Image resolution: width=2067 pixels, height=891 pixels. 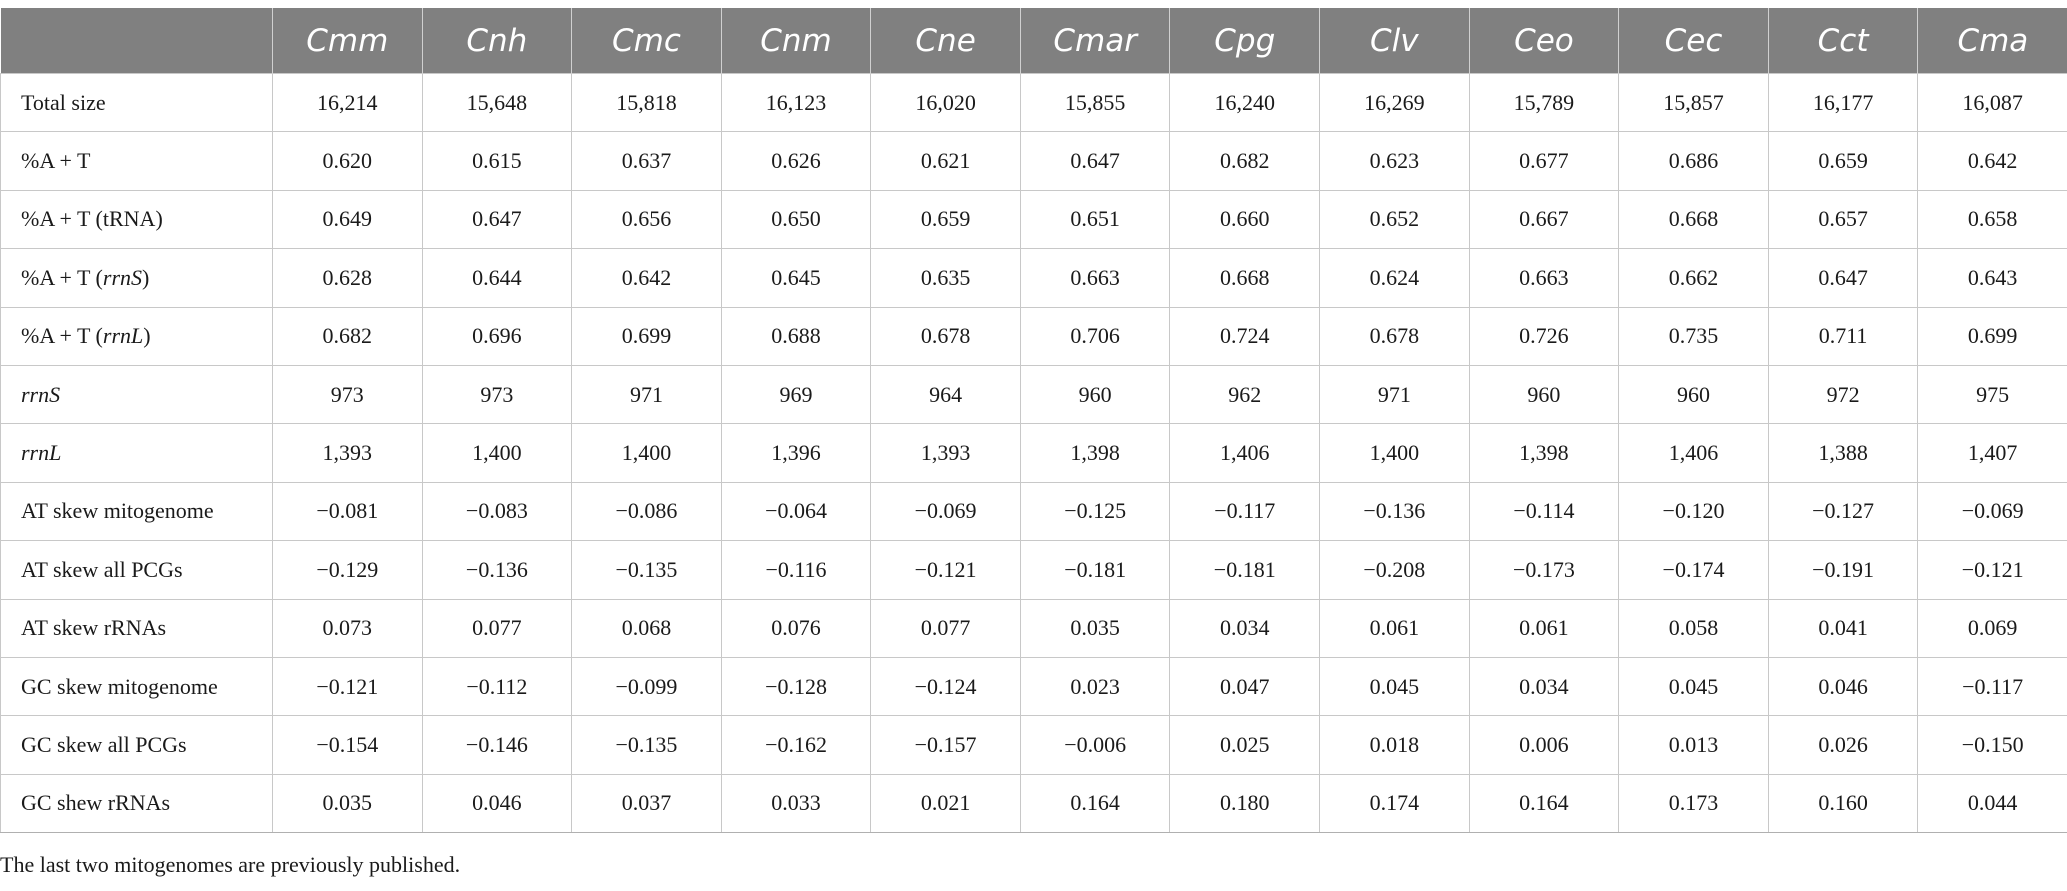 I want to click on table-cell: 16,214, so click(x=347, y=102).